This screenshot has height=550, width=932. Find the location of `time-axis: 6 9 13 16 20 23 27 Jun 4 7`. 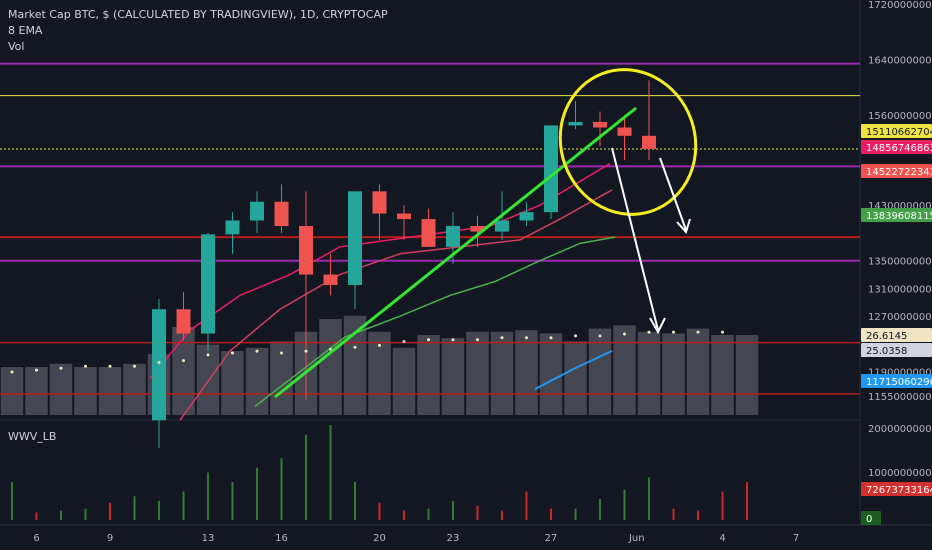

time-axis: 6 9 13 16 20 23 27 Jun 4 7 is located at coordinates (416, 538).